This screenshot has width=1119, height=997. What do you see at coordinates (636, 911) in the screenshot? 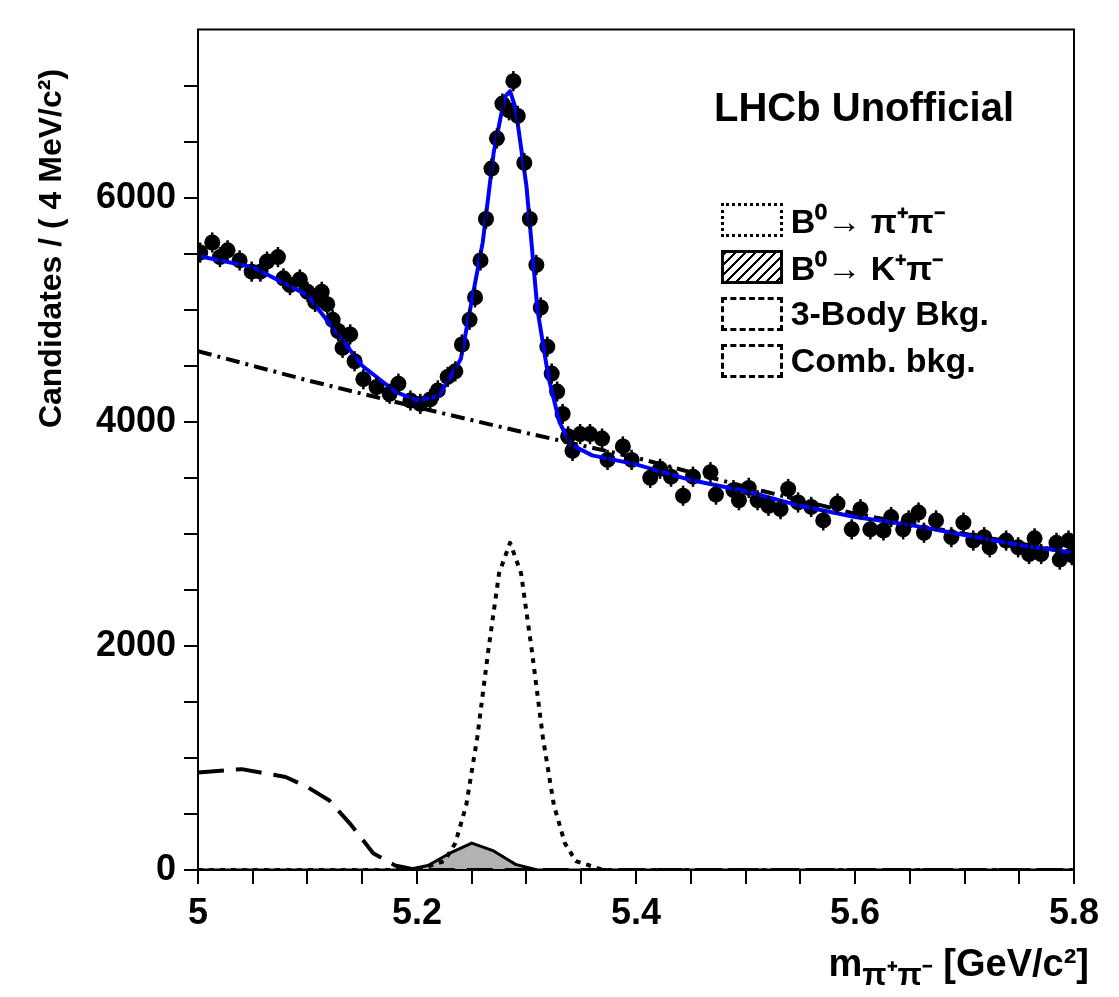
I see `x-tick-label: 5.4` at bounding box center [636, 911].